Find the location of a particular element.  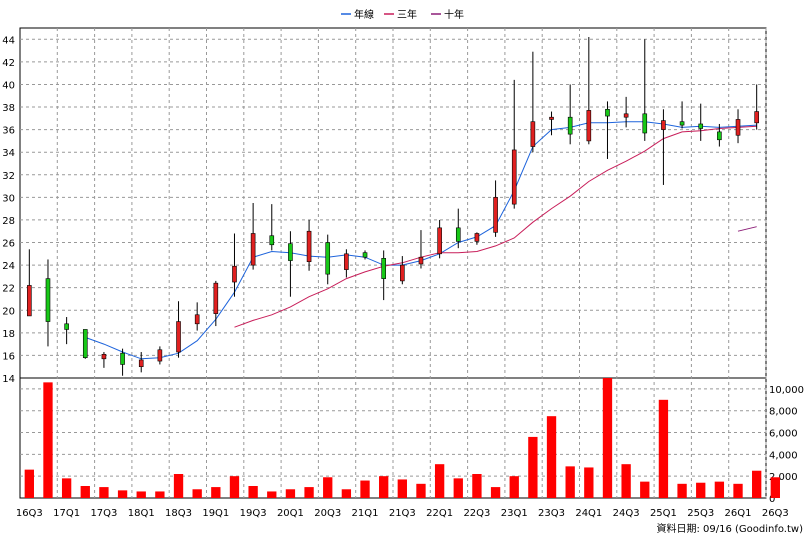

x-tick-label: 18Q3 is located at coordinates (178, 513).